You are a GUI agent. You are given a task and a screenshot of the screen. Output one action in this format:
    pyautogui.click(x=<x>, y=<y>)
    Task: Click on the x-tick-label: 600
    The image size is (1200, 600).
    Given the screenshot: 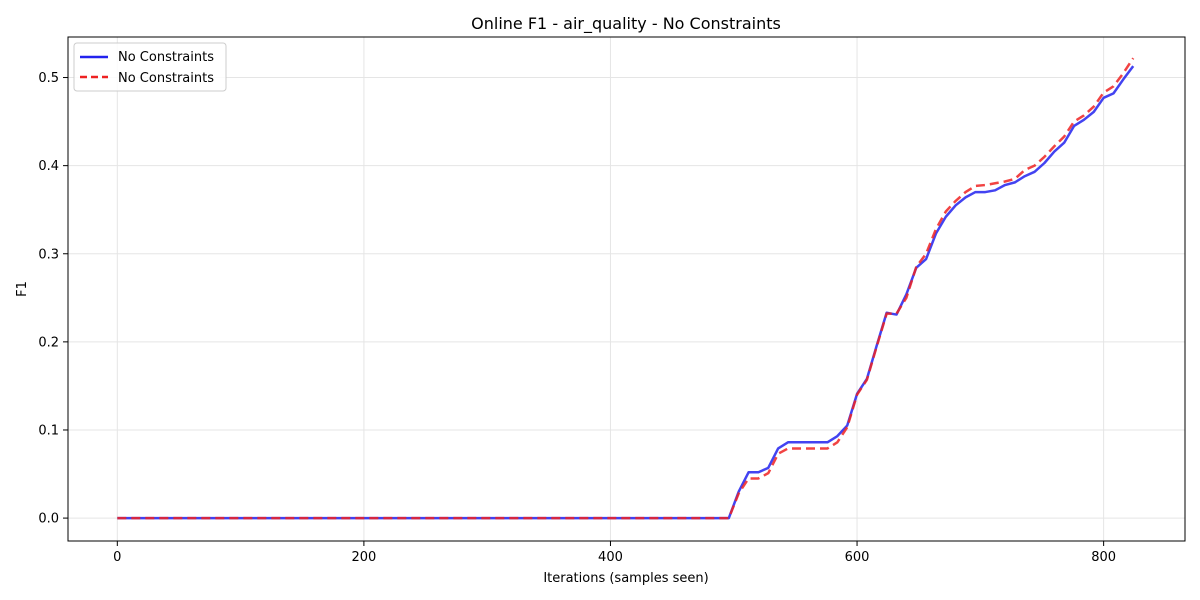 What is the action you would take?
    pyautogui.click(x=857, y=557)
    